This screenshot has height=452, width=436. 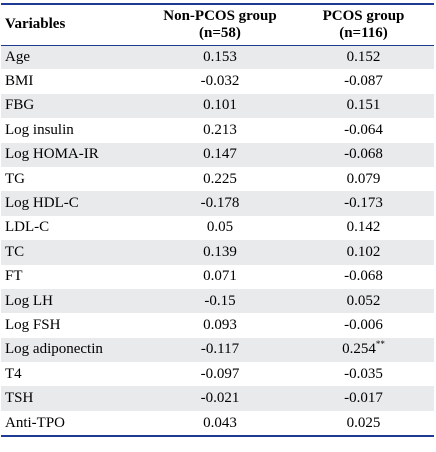 I want to click on non-pcos-value-cell: 0.101, so click(x=220, y=105).